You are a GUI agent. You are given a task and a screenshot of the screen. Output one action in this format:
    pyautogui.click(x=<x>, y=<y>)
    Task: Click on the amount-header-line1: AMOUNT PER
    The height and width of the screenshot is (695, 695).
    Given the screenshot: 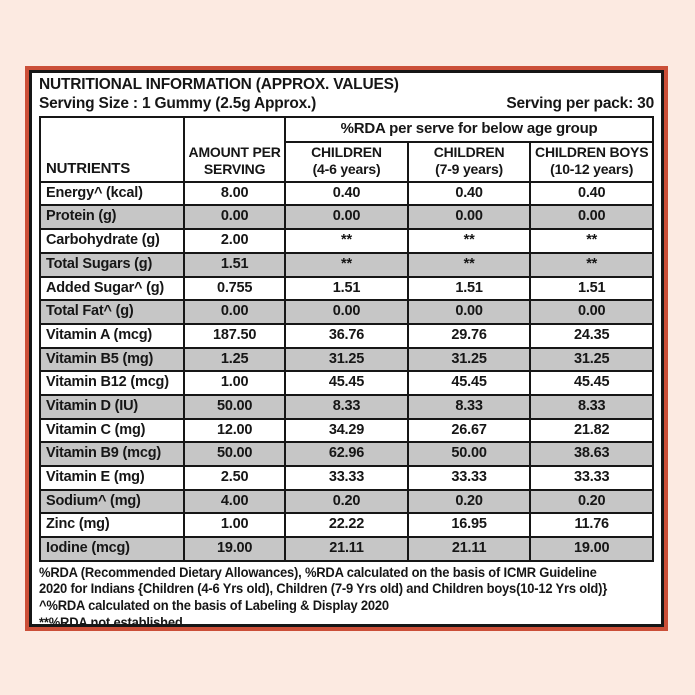 What is the action you would take?
    pyautogui.click(x=234, y=151)
    